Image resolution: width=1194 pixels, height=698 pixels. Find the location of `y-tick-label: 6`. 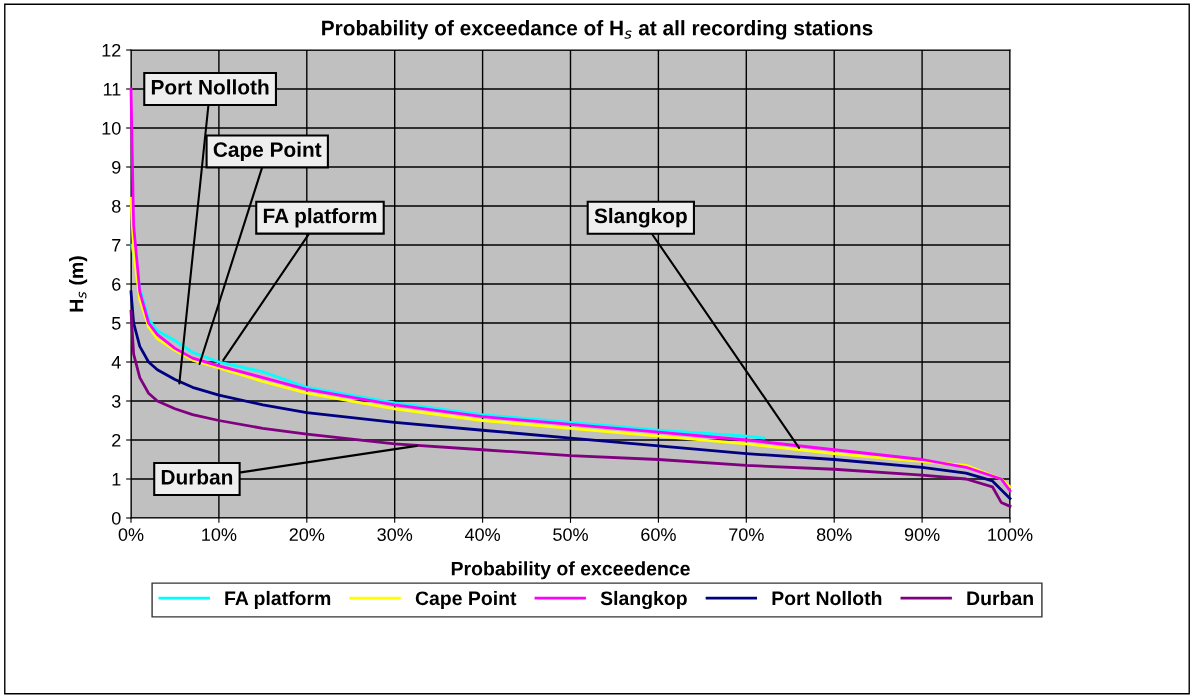

y-tick-label: 6 is located at coordinates (116, 284).